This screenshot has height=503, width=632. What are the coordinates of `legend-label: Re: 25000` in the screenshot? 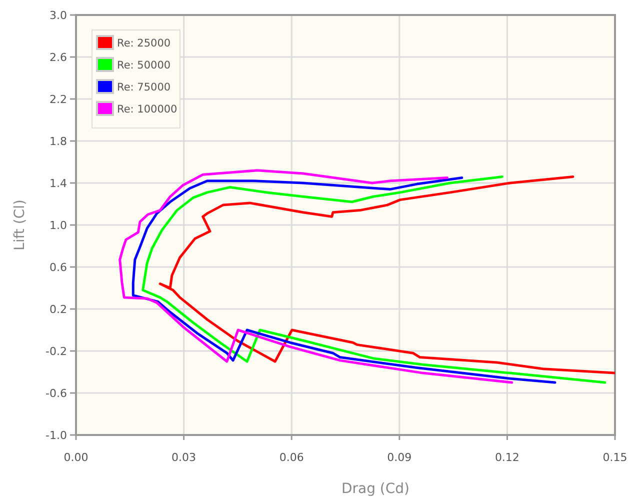 It's located at (144, 44).